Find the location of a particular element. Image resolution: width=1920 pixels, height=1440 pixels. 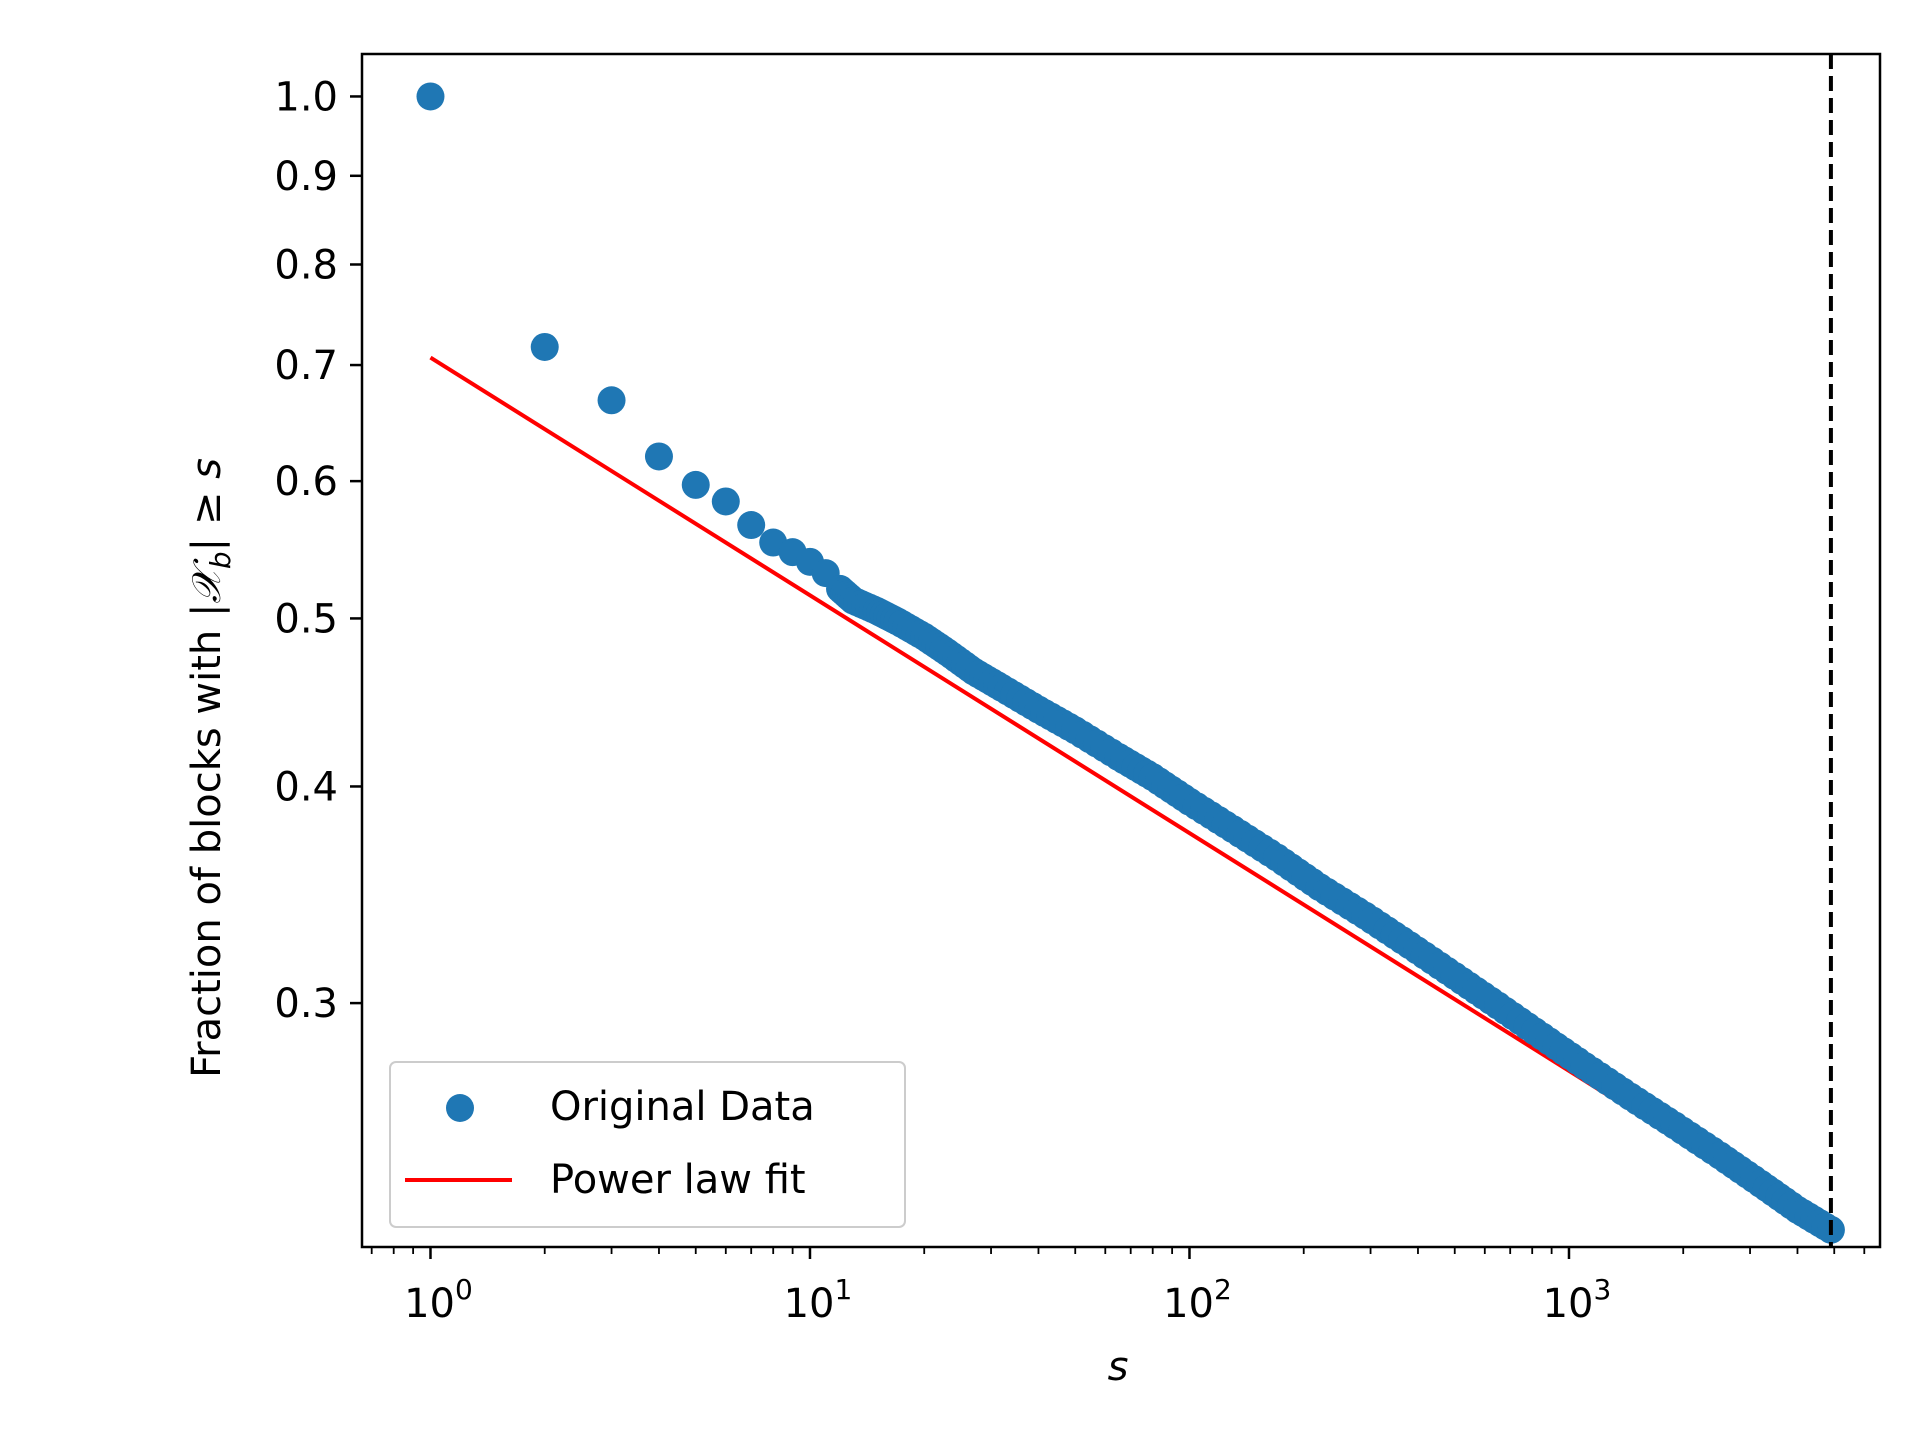

legend: Original Data Power law fit is located at coordinates (647, 1144).